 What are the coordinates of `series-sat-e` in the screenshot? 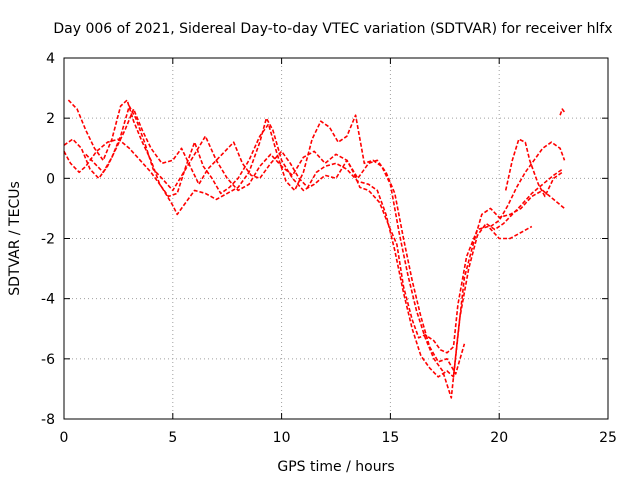 It's located at (528, 184).